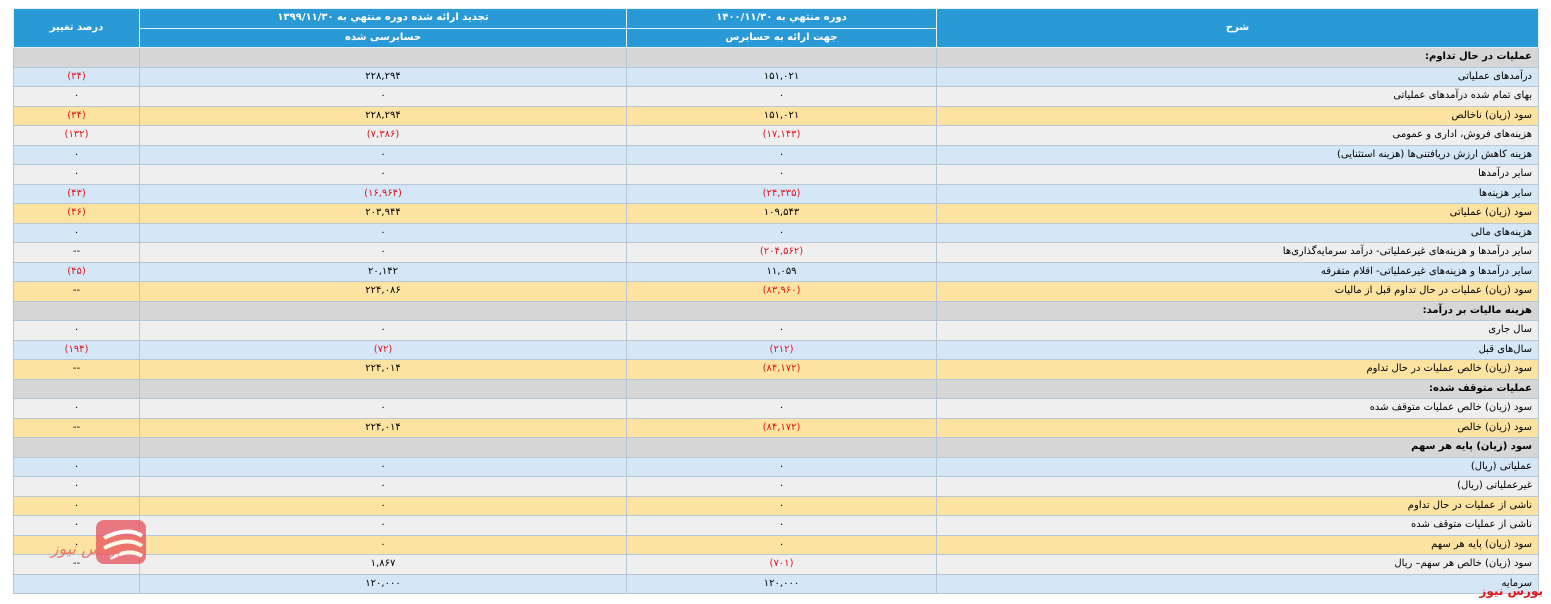 The width and height of the screenshot is (1551, 604). I want to click on data-row: سایر هزینه‌ها (۲۴,۳۳۵) (۱۶,۹۶۴) (۴۳), so click(776, 193).